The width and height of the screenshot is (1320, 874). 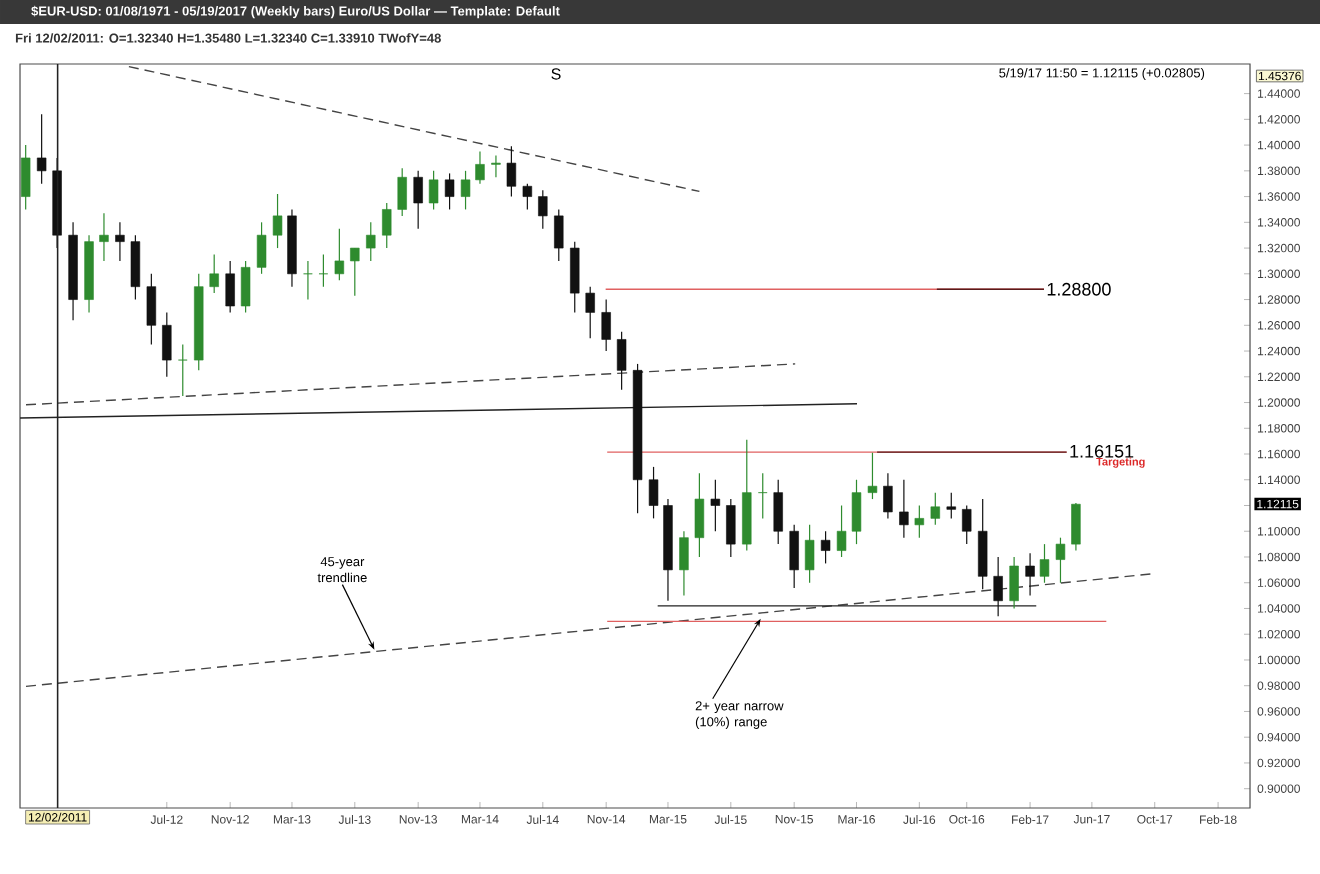 I want to click on annotation: 1.28800, so click(x=1079, y=289).